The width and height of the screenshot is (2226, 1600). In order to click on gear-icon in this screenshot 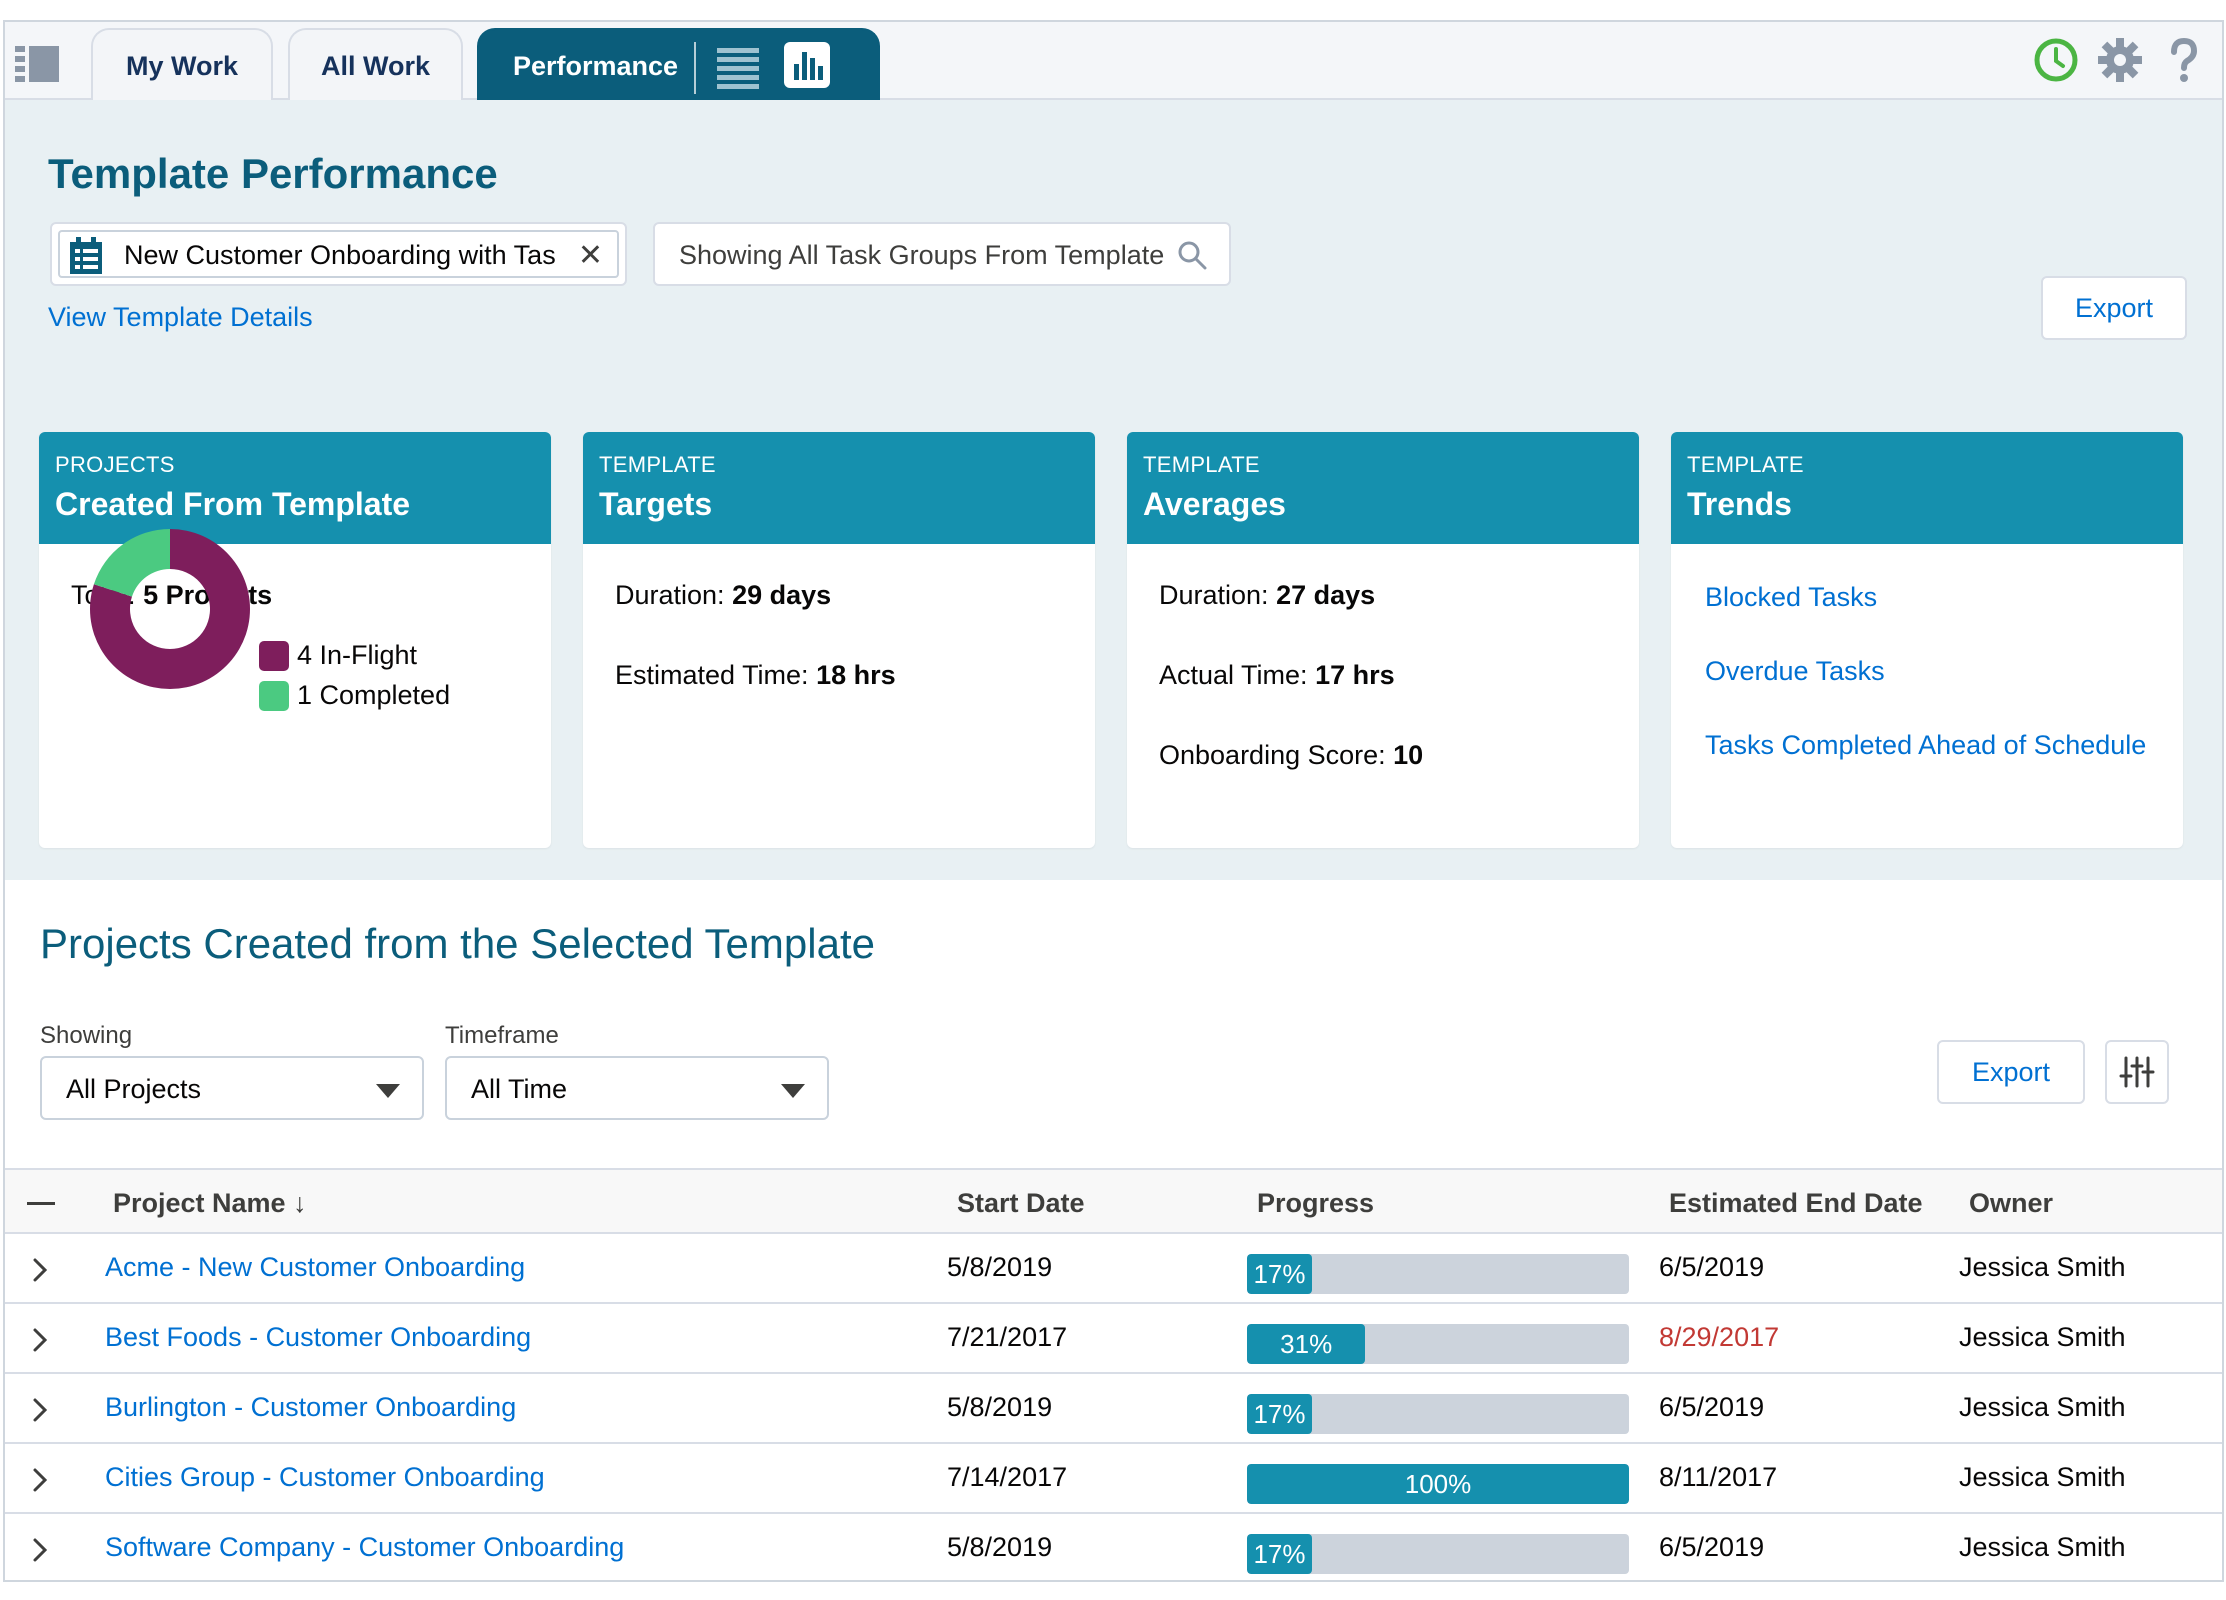, I will do `click(2120, 60)`.